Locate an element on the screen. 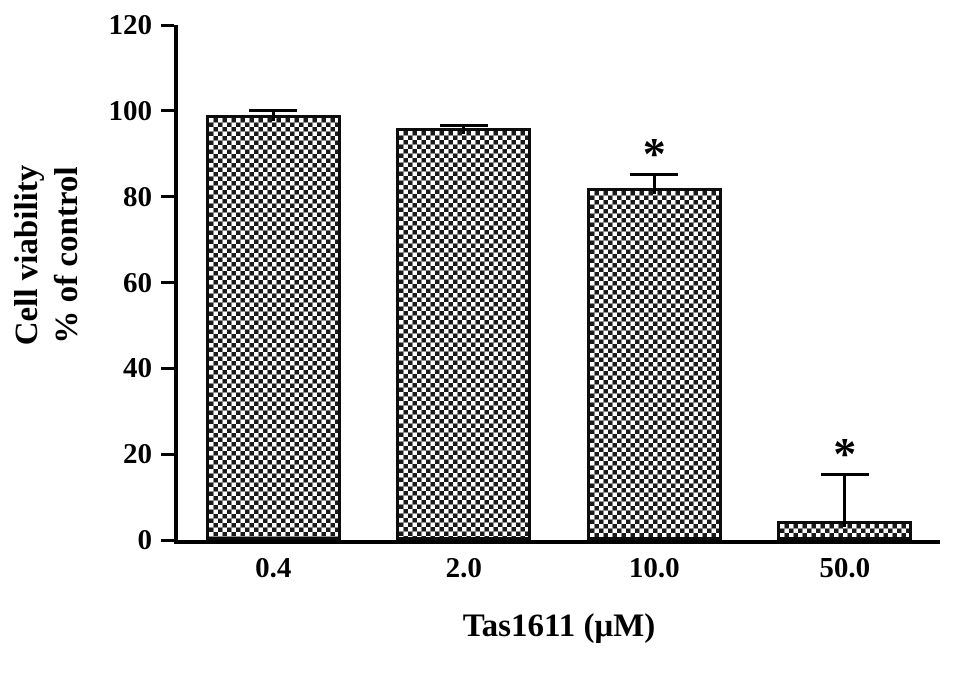  y-tick-label: 120 is located at coordinates (130, 25).